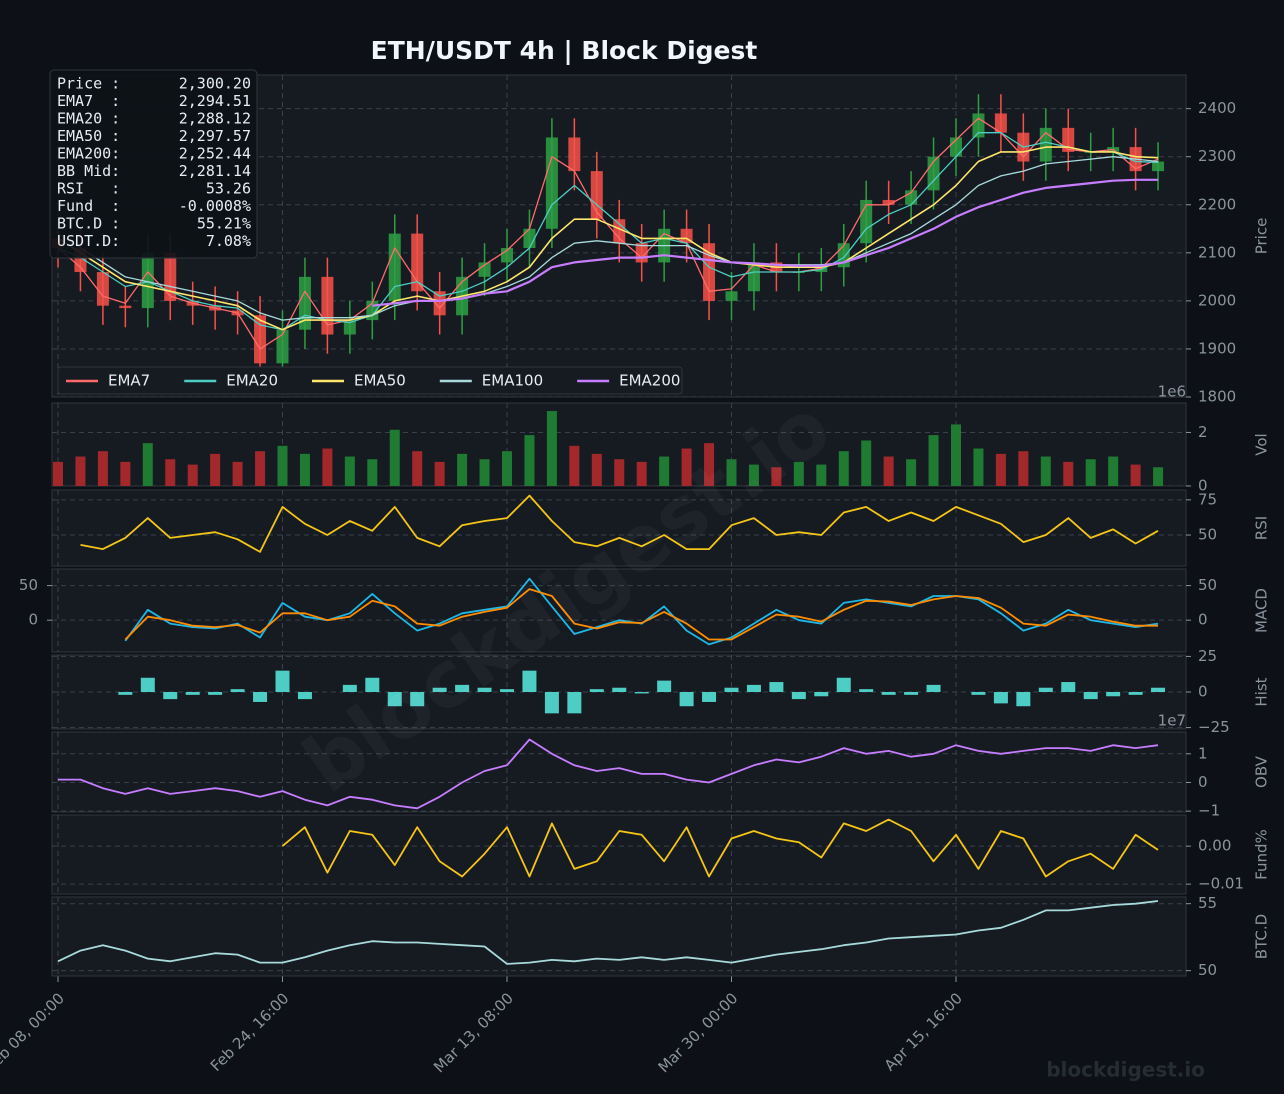  What do you see at coordinates (1262, 936) in the screenshot?
I see `y-axis-label: BTC.D` at bounding box center [1262, 936].